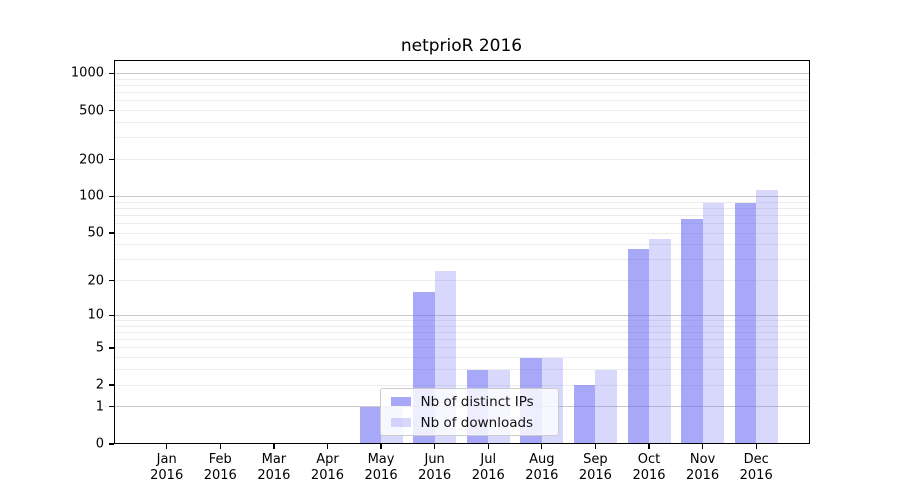  What do you see at coordinates (469, 412) in the screenshot?
I see `legend: Nb of distinct IPs Nb of downloads` at bounding box center [469, 412].